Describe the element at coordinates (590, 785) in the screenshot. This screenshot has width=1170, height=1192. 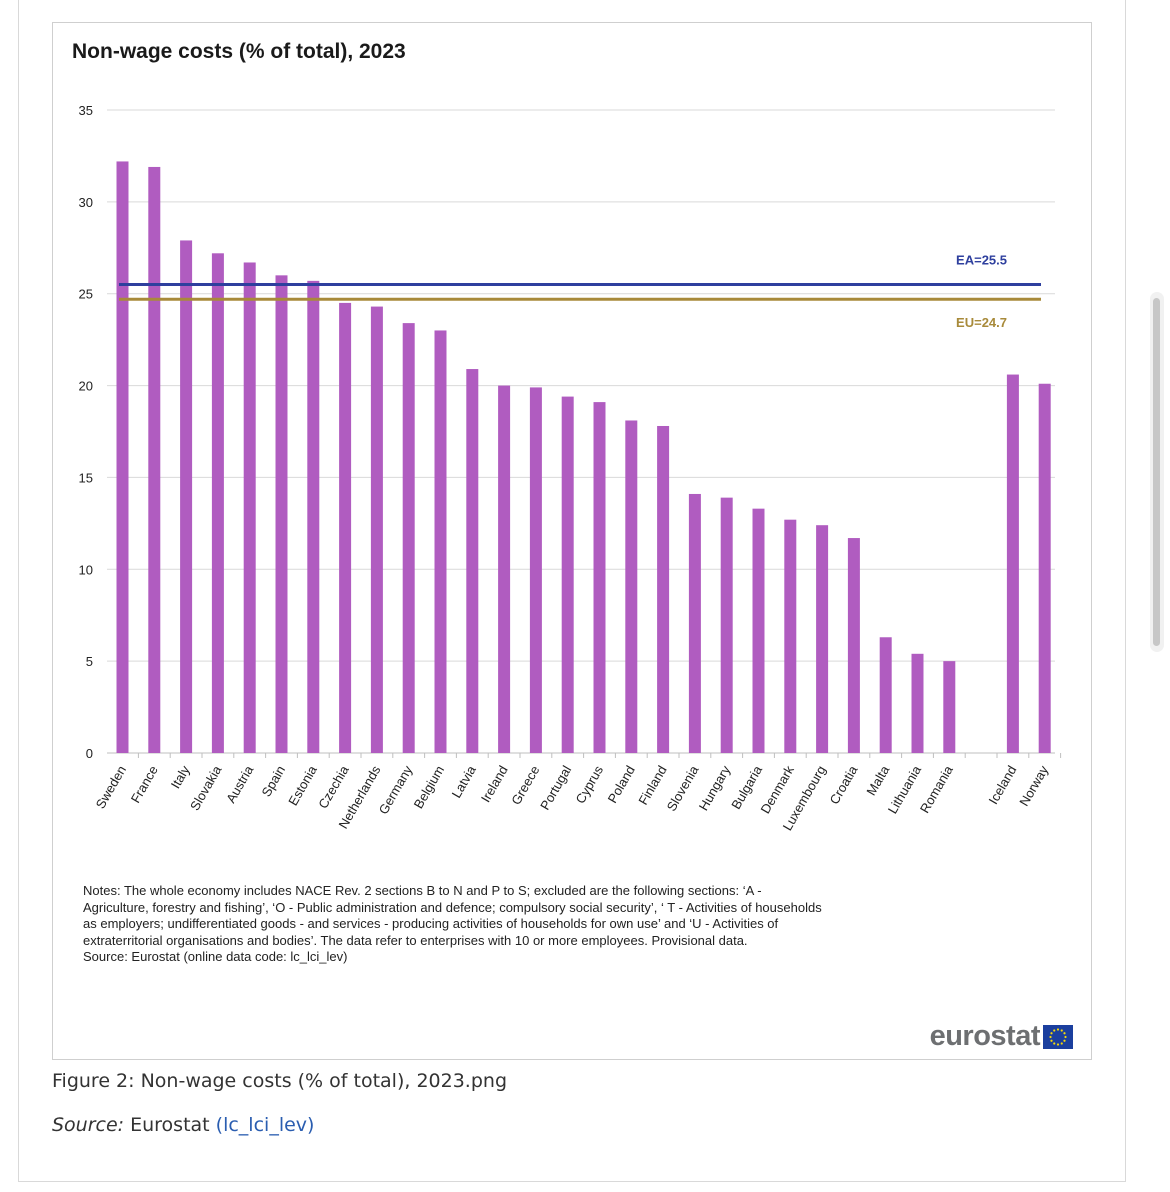
I see `x-tick-label: Cyprus` at that location.